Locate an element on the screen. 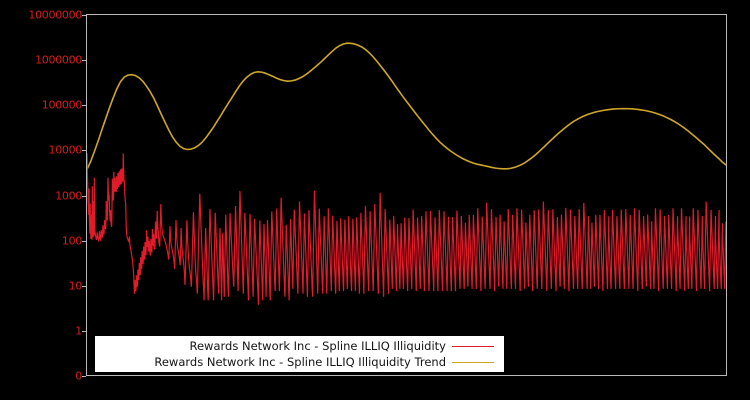 This screenshot has width=750, height=400. y-axis-tick-labels: 10000000 1000000 100000 10000 1000 100 10 1 0 is located at coordinates (43, 200).